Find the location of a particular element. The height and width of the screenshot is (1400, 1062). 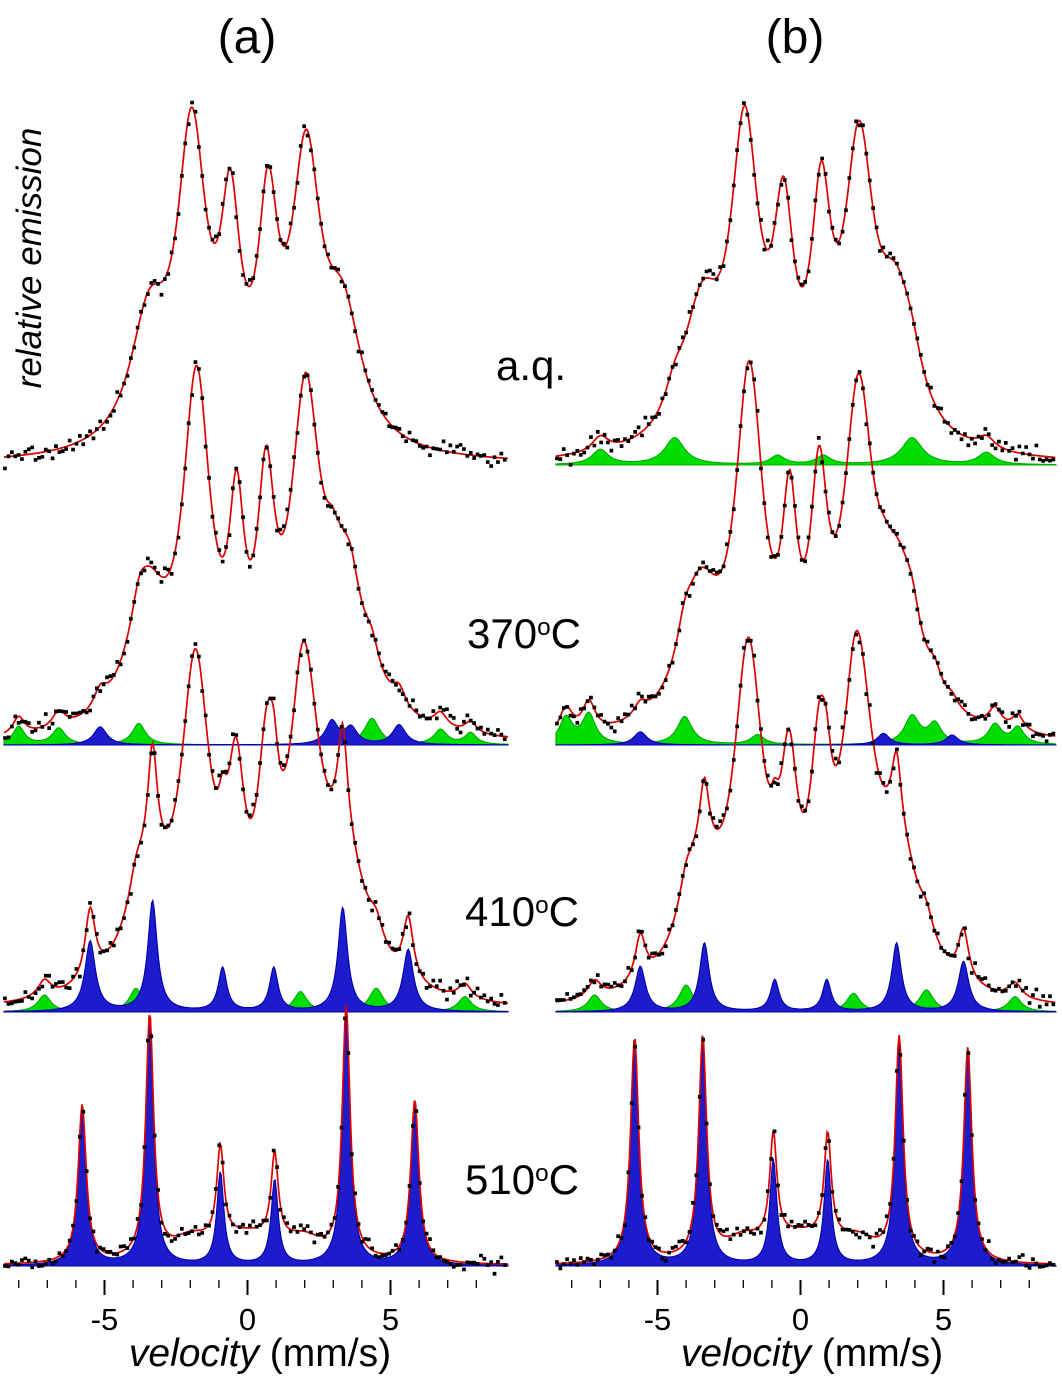

row-label-370C: 370oC is located at coordinates (524, 634).